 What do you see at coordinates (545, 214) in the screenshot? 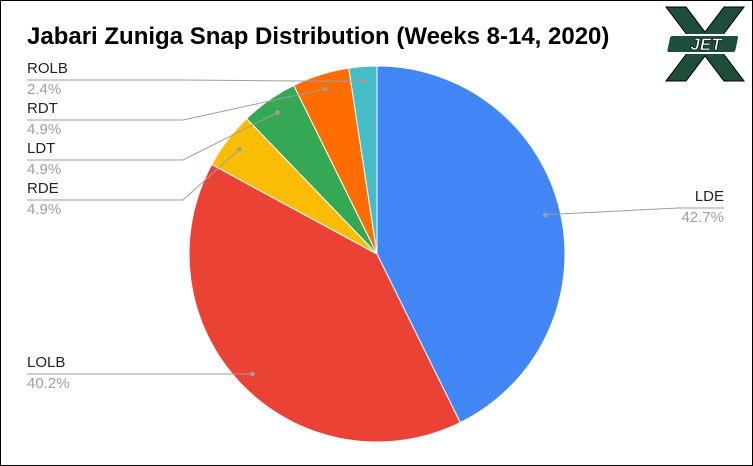
I see `callout-dot-lde` at bounding box center [545, 214].